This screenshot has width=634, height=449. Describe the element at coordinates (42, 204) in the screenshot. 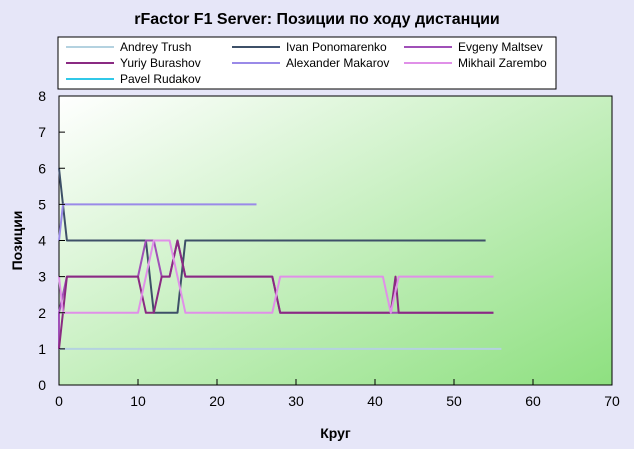

I see `y-tick-label: 5` at that location.